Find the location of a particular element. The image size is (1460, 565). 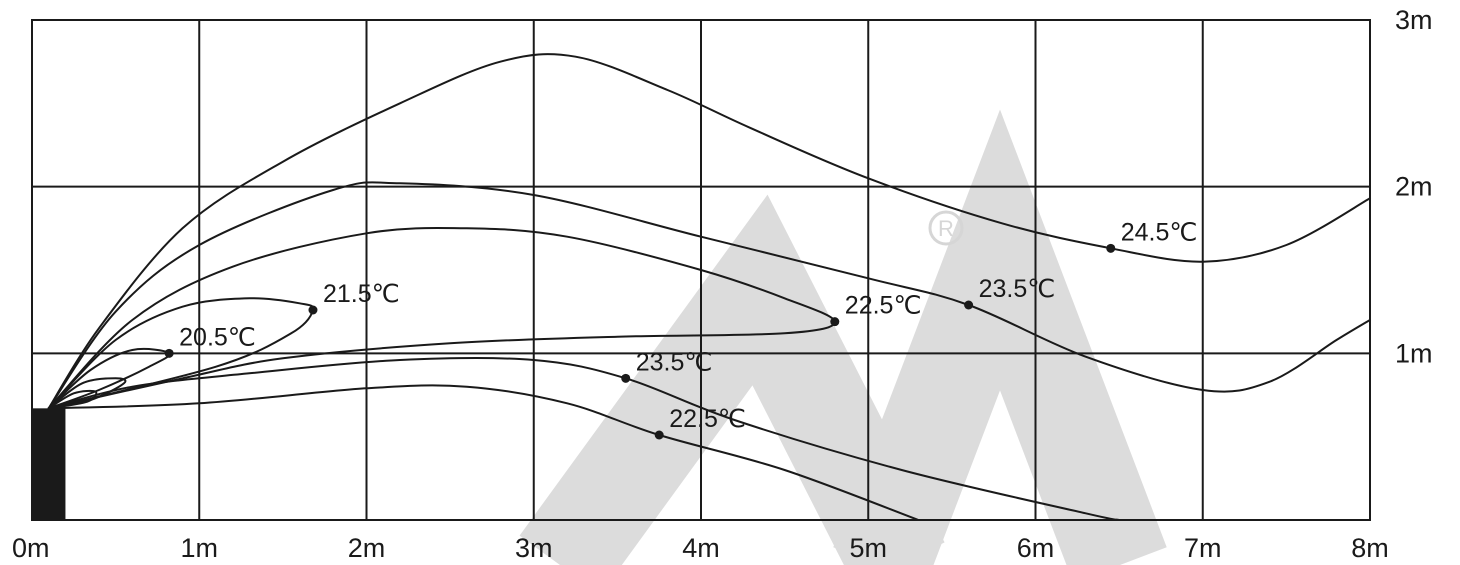

svg-text: R is located at coordinates (946, 228).